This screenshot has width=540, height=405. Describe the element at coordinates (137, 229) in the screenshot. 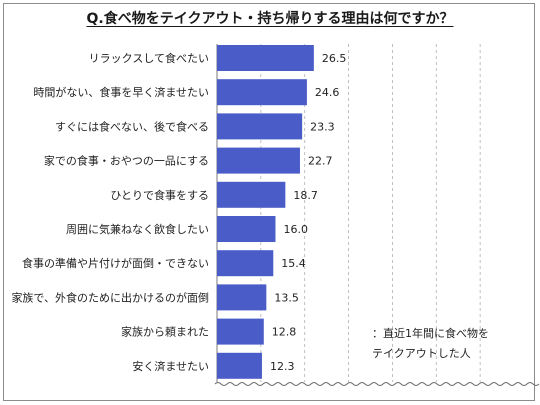

I see `category-label: 周囲に気兼ねなく飲食したい` at that location.